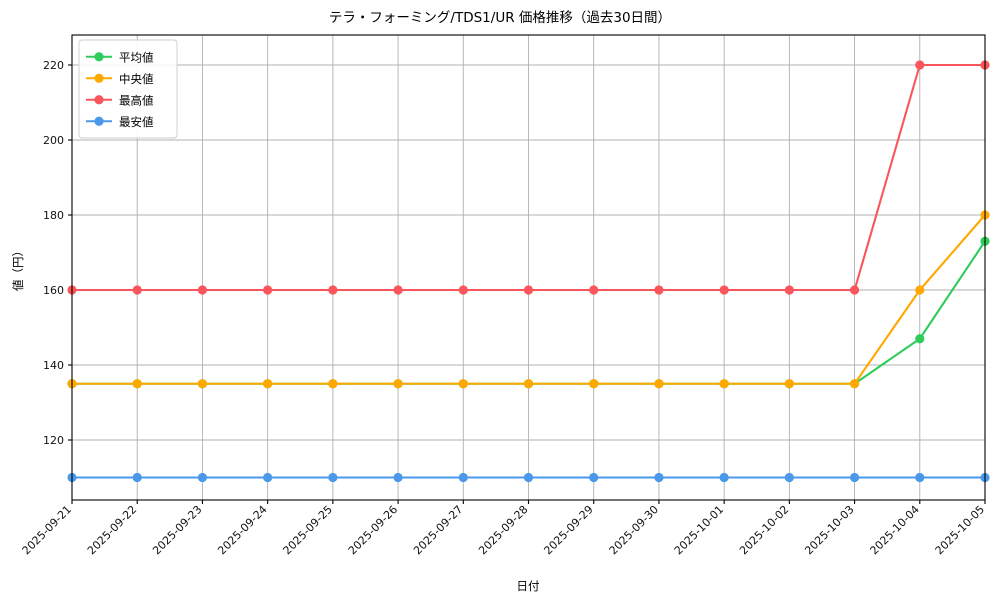 The height and width of the screenshot is (600, 1000). What do you see at coordinates (528, 586) in the screenshot?
I see `x-axis-label: 日付` at bounding box center [528, 586].